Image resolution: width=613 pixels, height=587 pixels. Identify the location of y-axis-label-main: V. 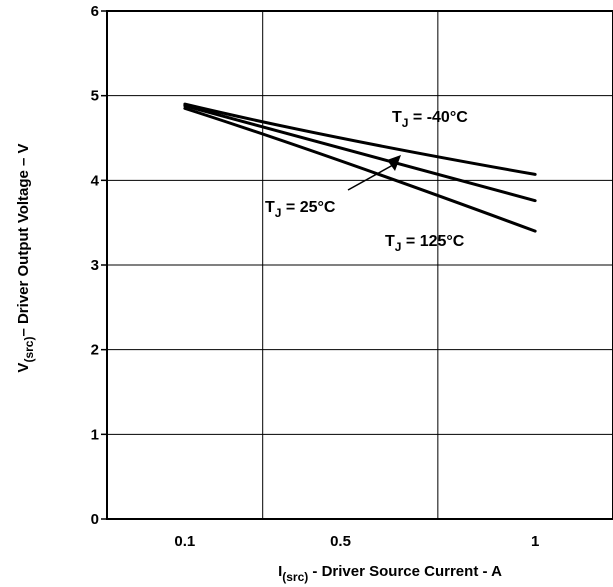
(23, 368).